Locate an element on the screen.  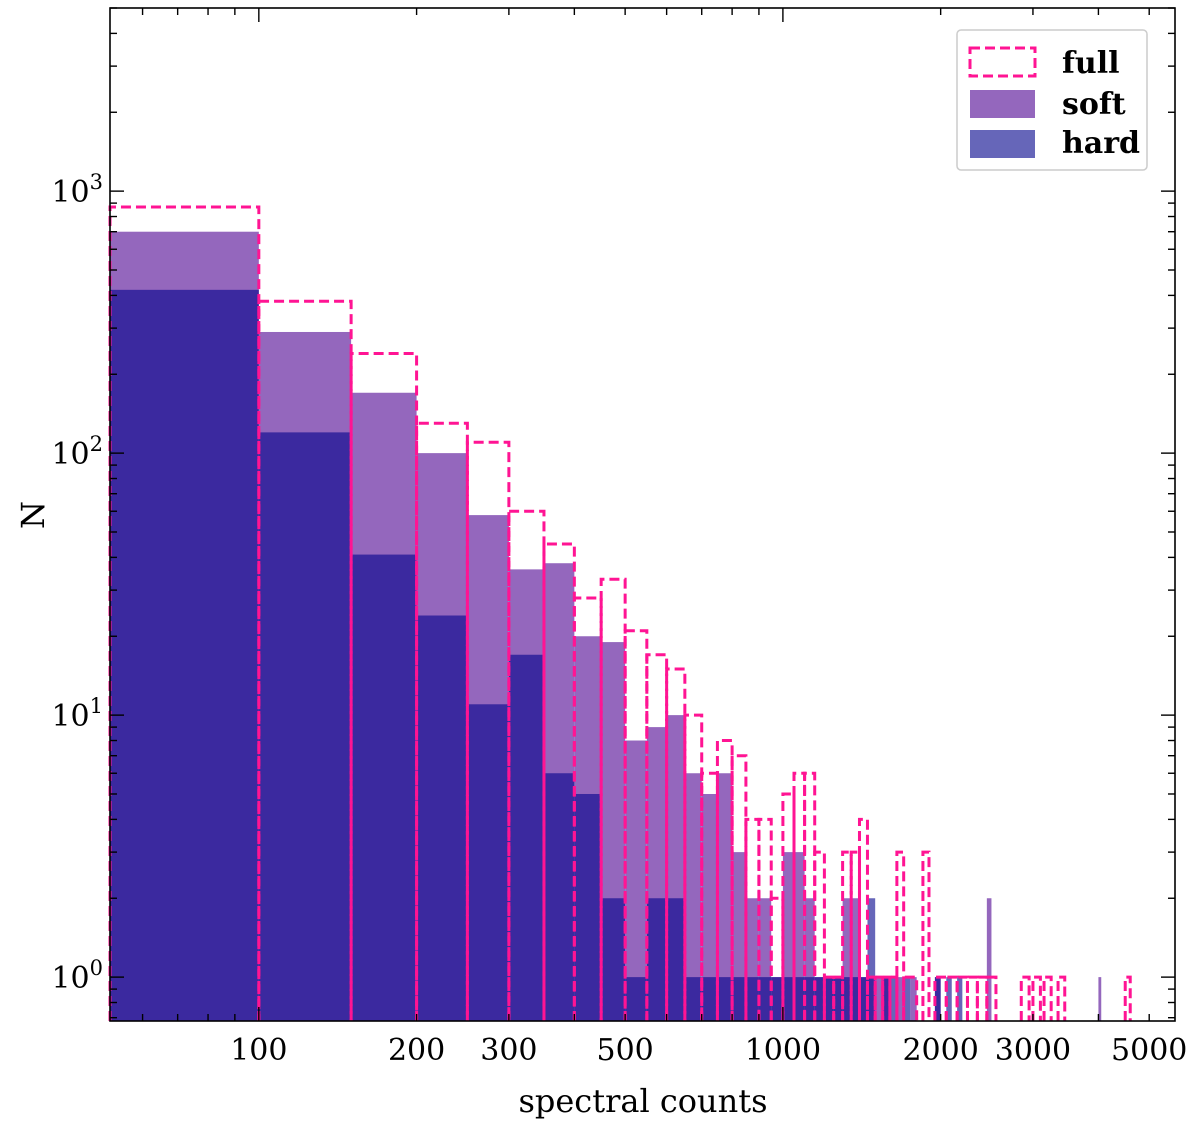
x-tick-label-5000: 5000 is located at coordinates (1149, 1050).